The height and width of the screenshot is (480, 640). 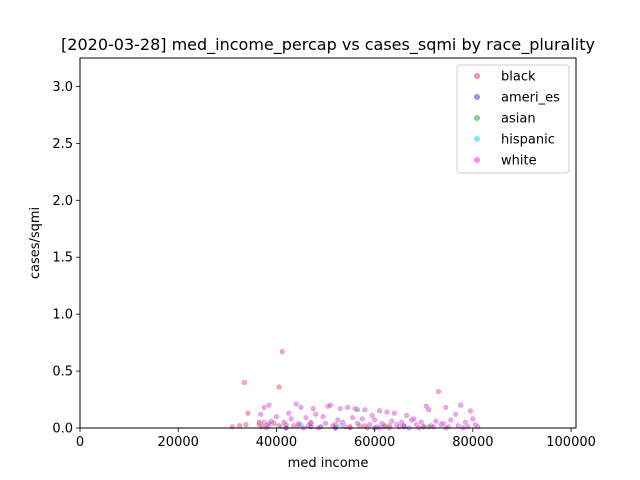 What do you see at coordinates (80, 442) in the screenshot?
I see `x-tick-label: 0` at bounding box center [80, 442].